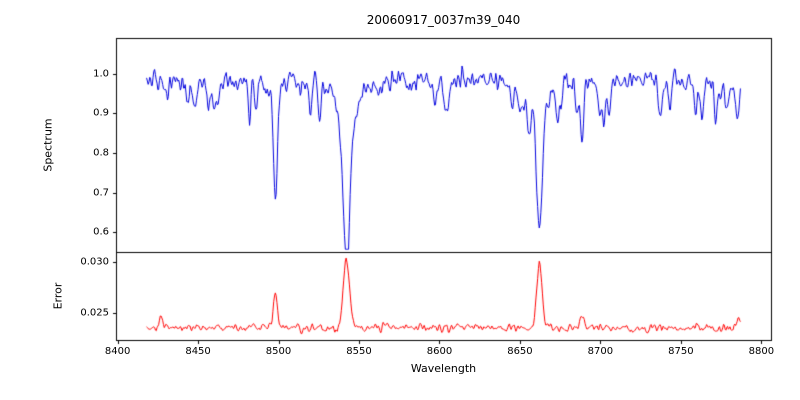 The width and height of the screenshot is (800, 400). Describe the element at coordinates (278, 351) in the screenshot. I see `x-tick-label: 8500` at that location.